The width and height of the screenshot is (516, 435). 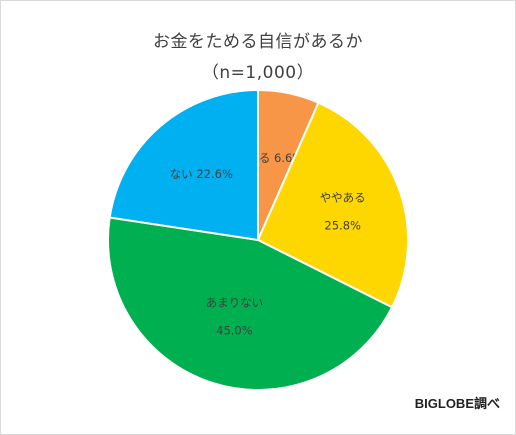 I want to click on slice-label-4: ない 22.6%, so click(x=201, y=174).